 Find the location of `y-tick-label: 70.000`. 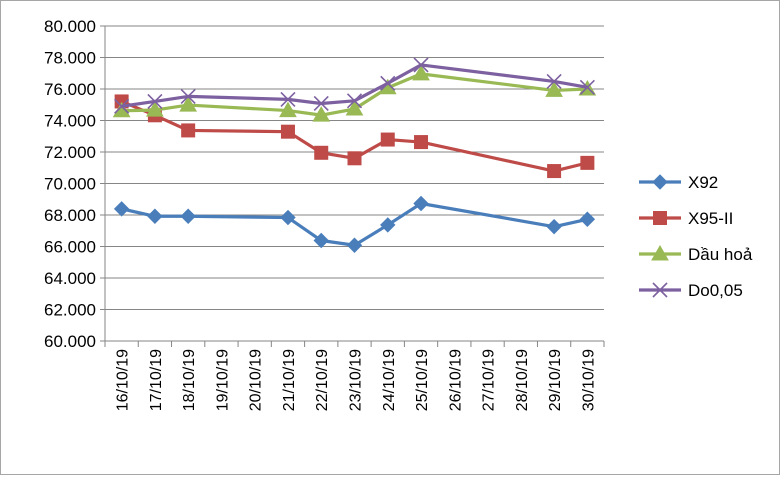

y-tick-label: 70.000 is located at coordinates (70, 184).